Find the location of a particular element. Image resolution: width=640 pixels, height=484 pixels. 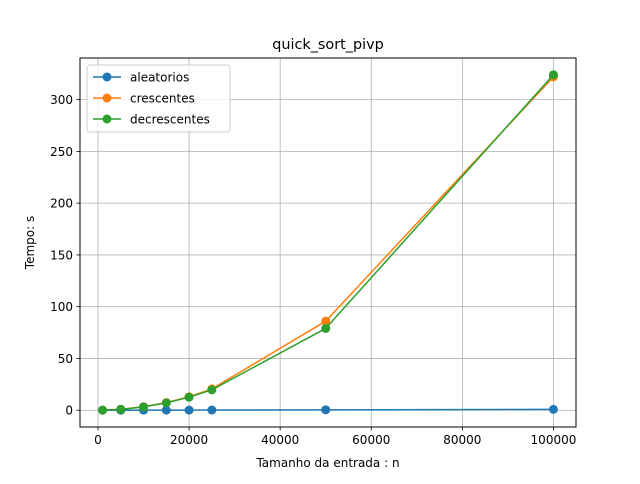

legend: aleatorios crescentes decrescentes is located at coordinates (158, 98).